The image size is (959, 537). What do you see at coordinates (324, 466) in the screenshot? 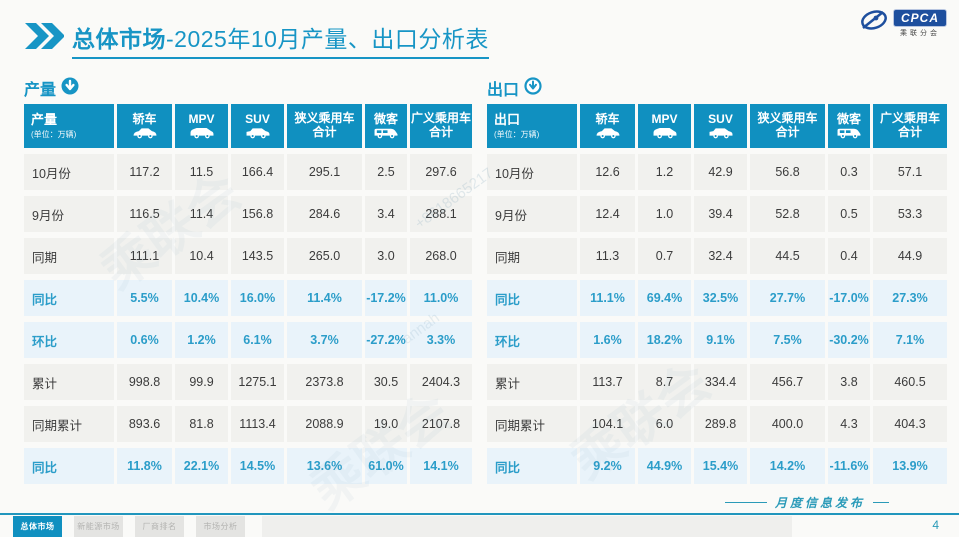
I see `table-cell: 13.6%` at bounding box center [324, 466].